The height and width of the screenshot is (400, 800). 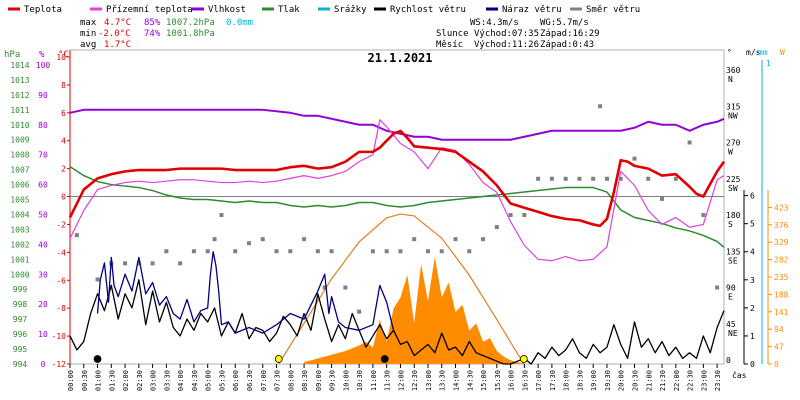 What do you see at coordinates (781, 294) in the screenshot?
I see `solar-tick-label: 188` at bounding box center [781, 294].